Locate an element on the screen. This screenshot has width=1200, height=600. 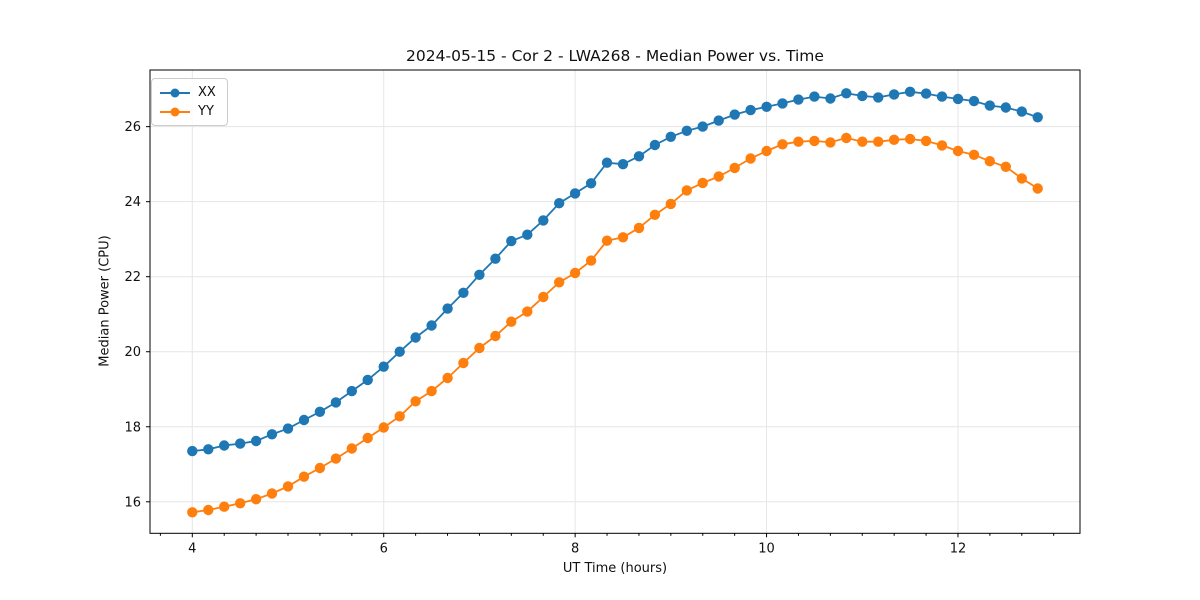
y-tick-label: 24 is located at coordinates (132, 202).